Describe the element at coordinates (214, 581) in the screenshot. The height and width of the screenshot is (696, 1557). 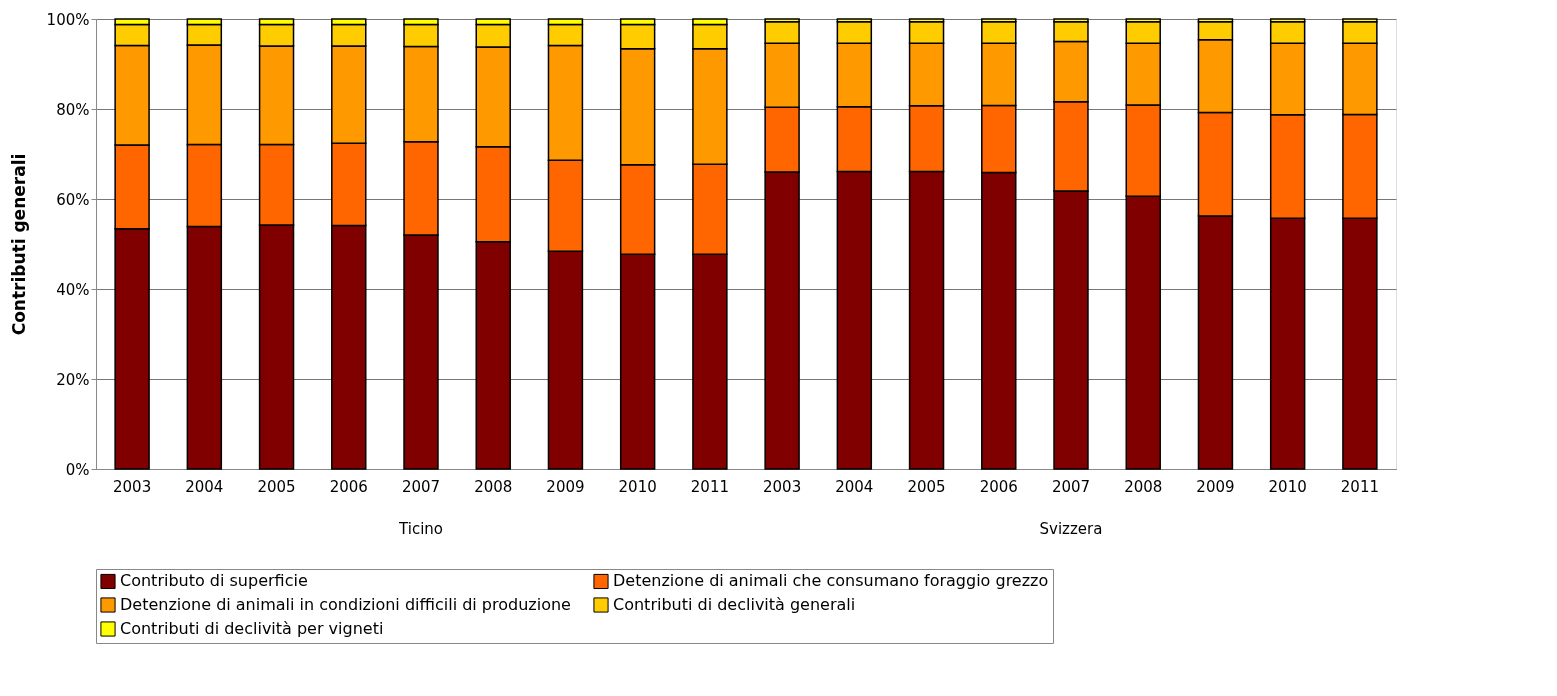
I see `legend-label: Contributo di superficie` at that location.